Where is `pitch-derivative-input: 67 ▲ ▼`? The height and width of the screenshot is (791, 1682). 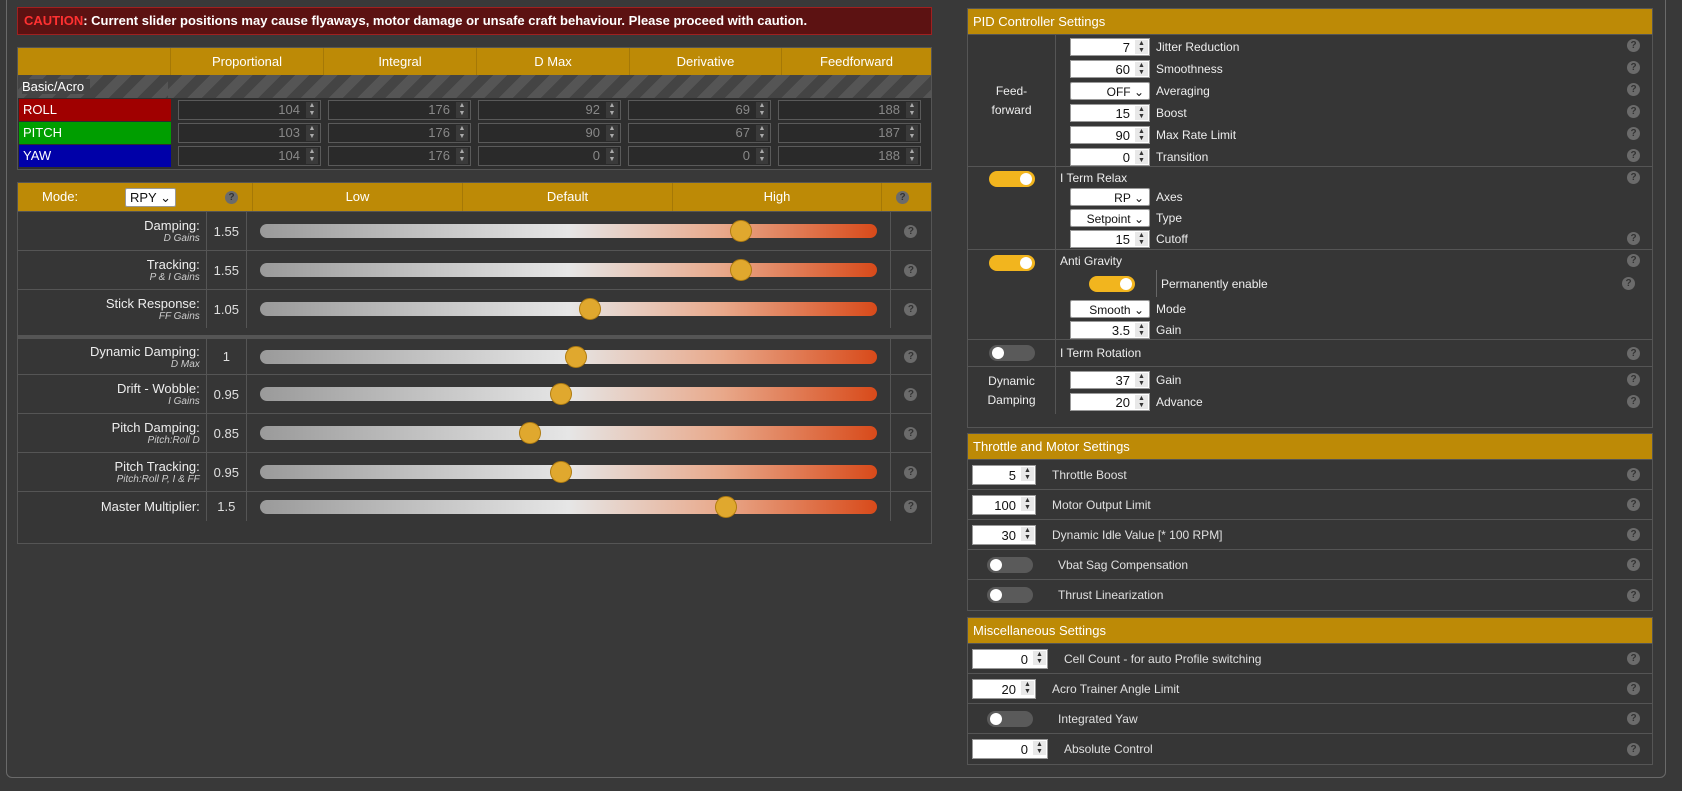
pitch-derivative-input: 67 ▲ ▼ is located at coordinates (699, 132).